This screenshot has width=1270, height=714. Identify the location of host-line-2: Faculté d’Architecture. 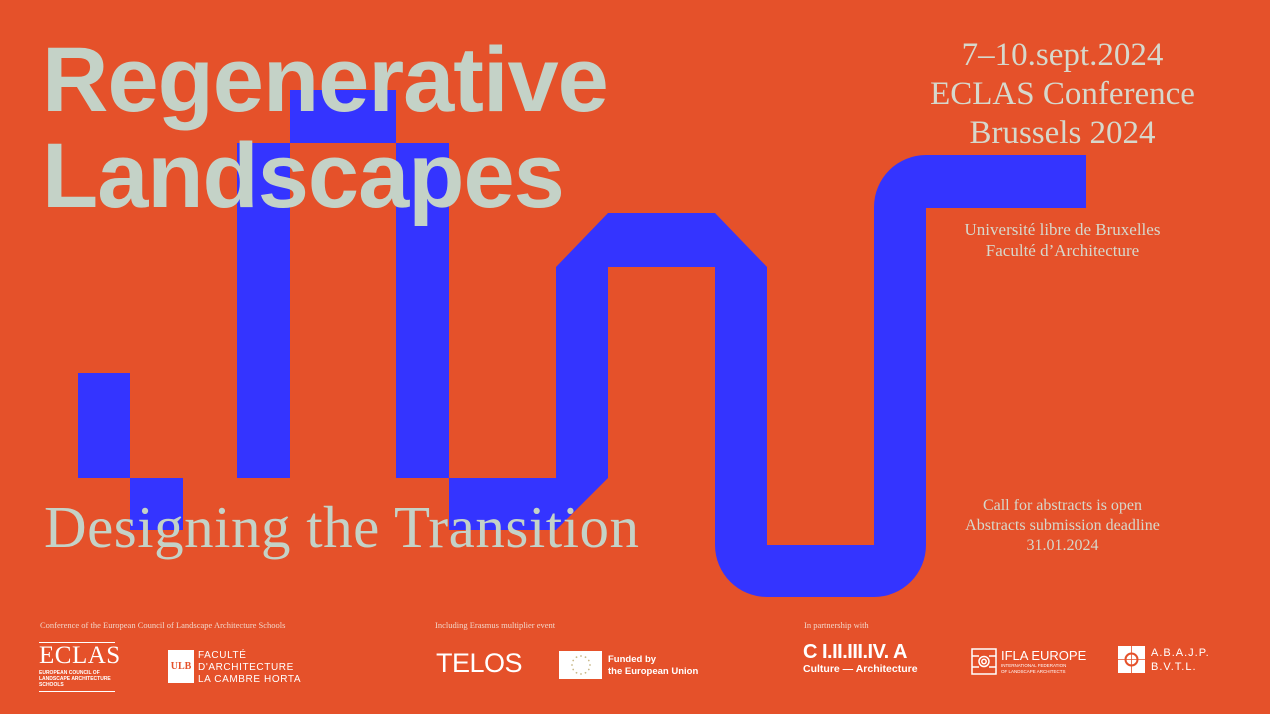
(1062, 250).